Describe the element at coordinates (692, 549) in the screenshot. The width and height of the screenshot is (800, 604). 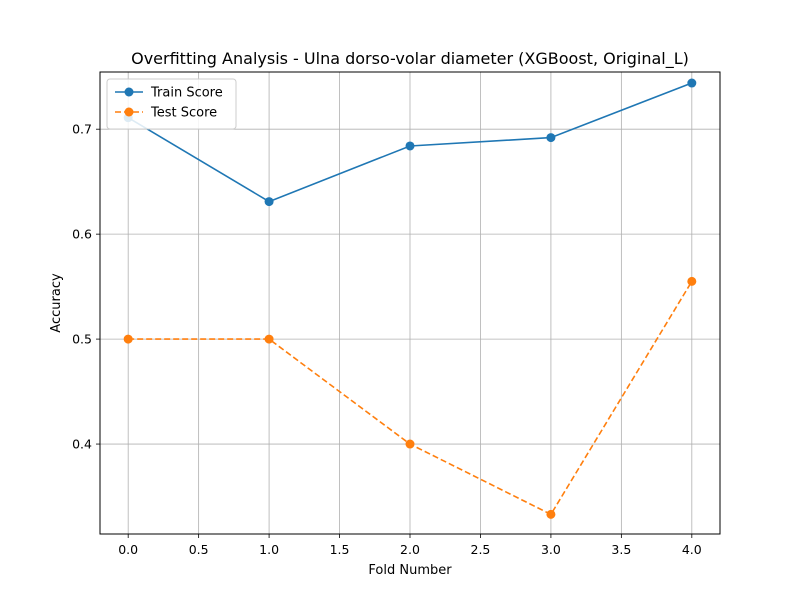
I see `x-tick-label: 4.0` at that location.